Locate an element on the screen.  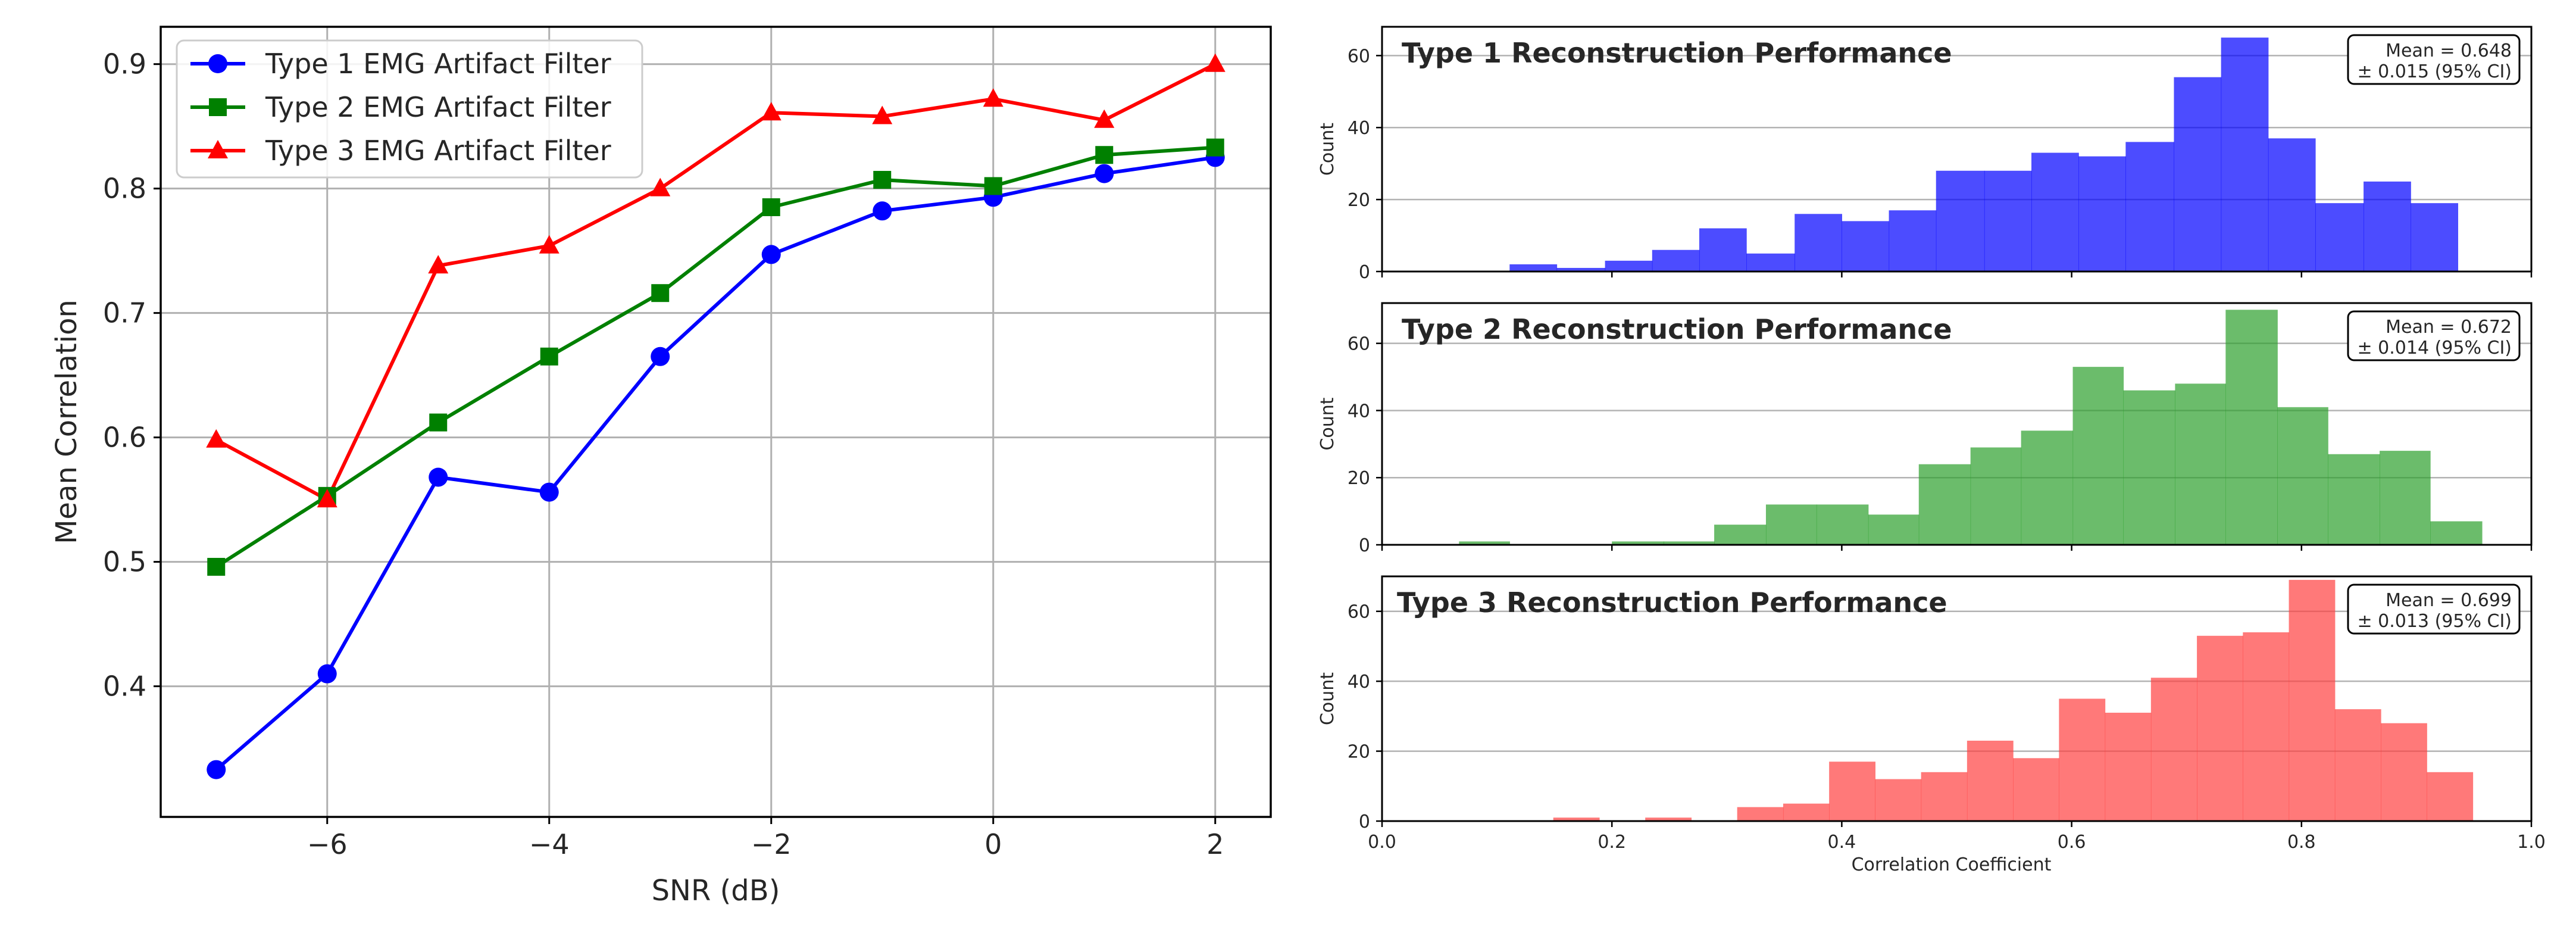
x-axis-label: Correlation Coefficient is located at coordinates (1952, 864).